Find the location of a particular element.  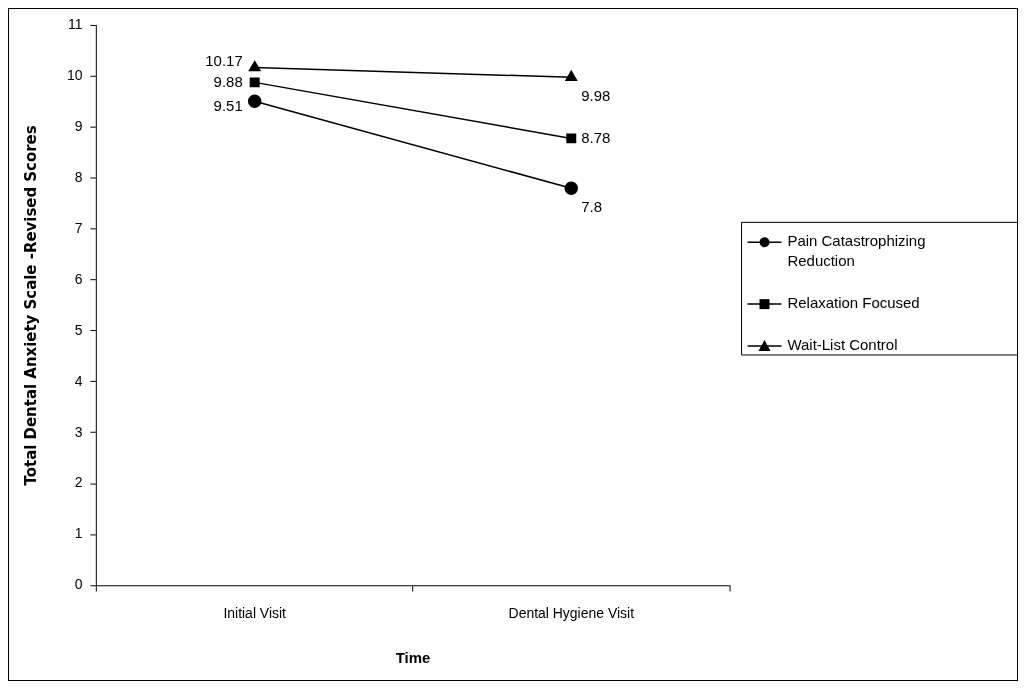

y-tick-label: 8 is located at coordinates (78, 176).